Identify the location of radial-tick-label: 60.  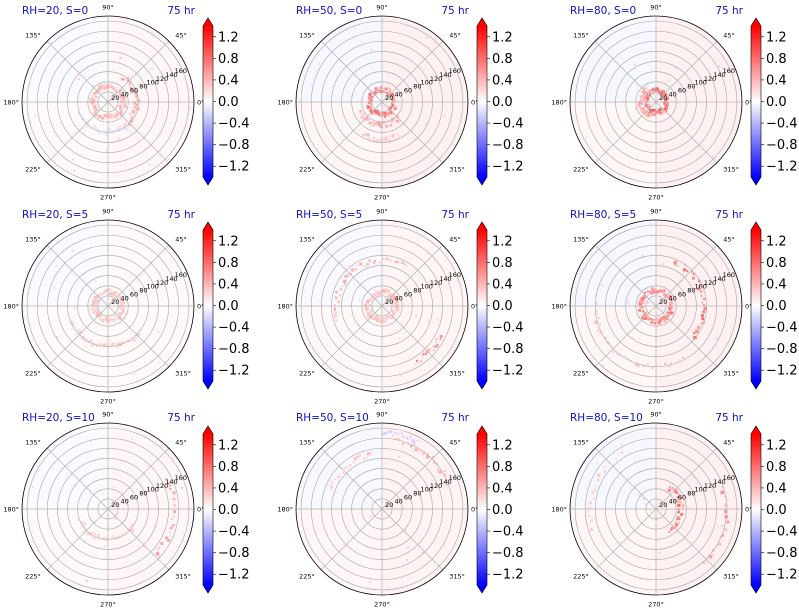
(682, 90).